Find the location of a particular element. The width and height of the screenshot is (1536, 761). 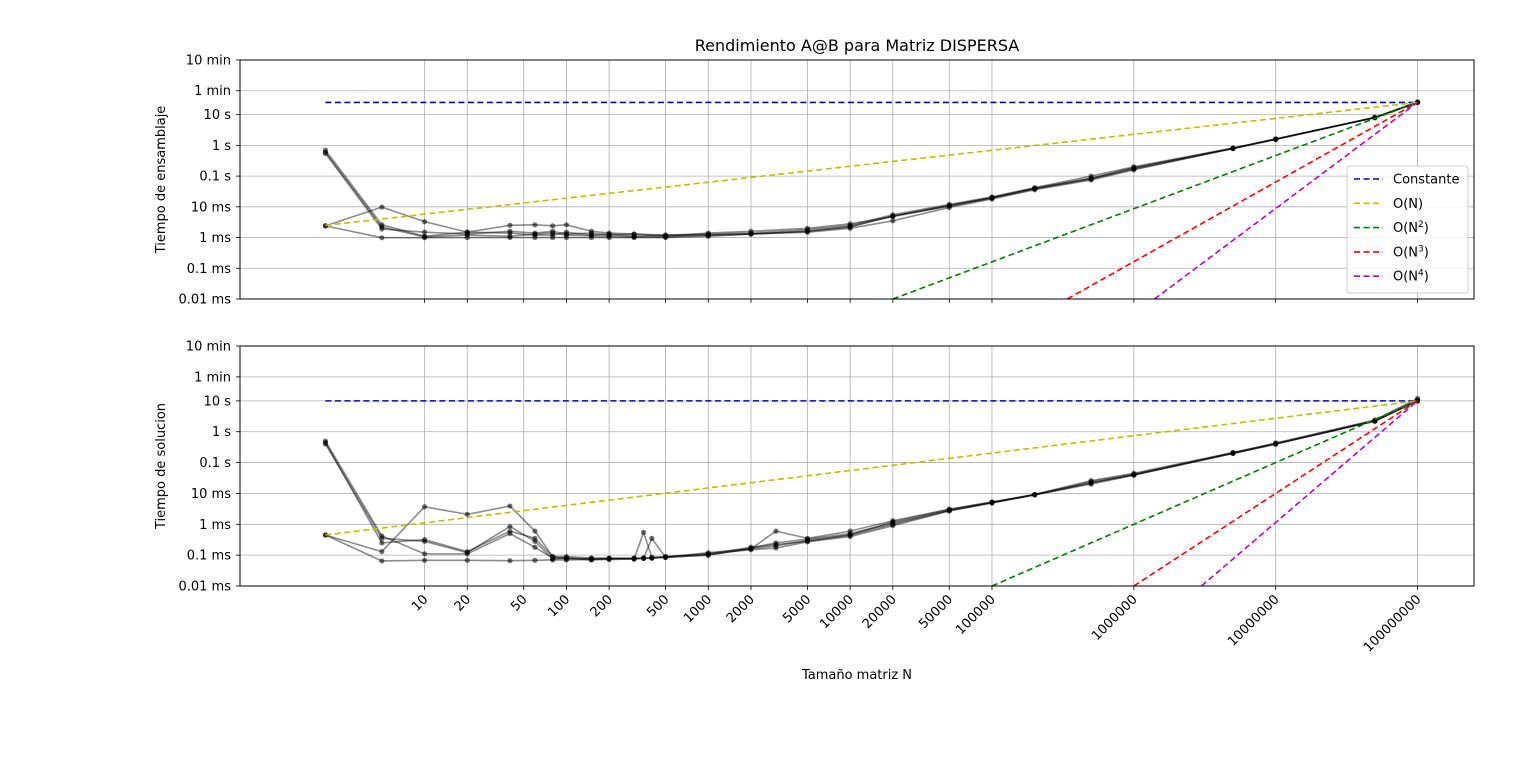

legend-label: Constante is located at coordinates (1426, 180).